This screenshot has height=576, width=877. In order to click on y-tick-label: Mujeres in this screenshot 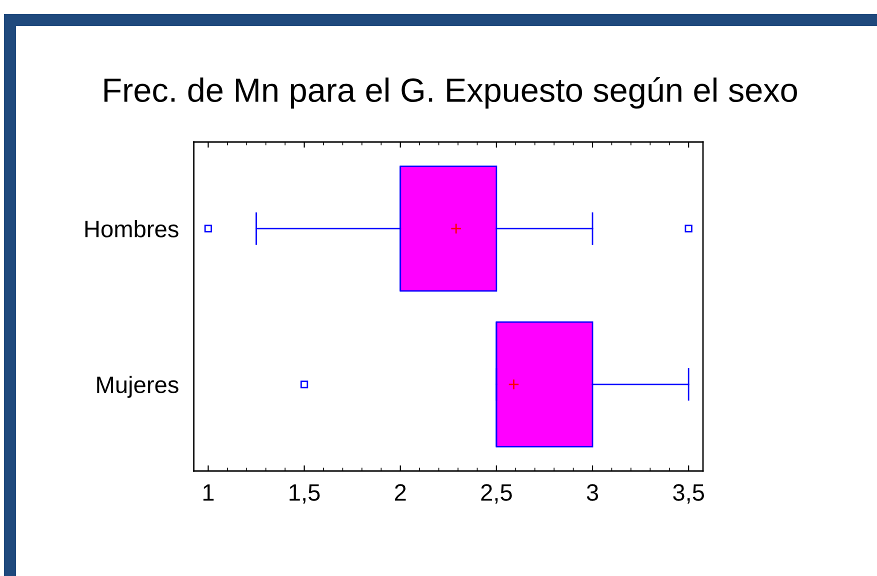, I will do `click(137, 387)`.